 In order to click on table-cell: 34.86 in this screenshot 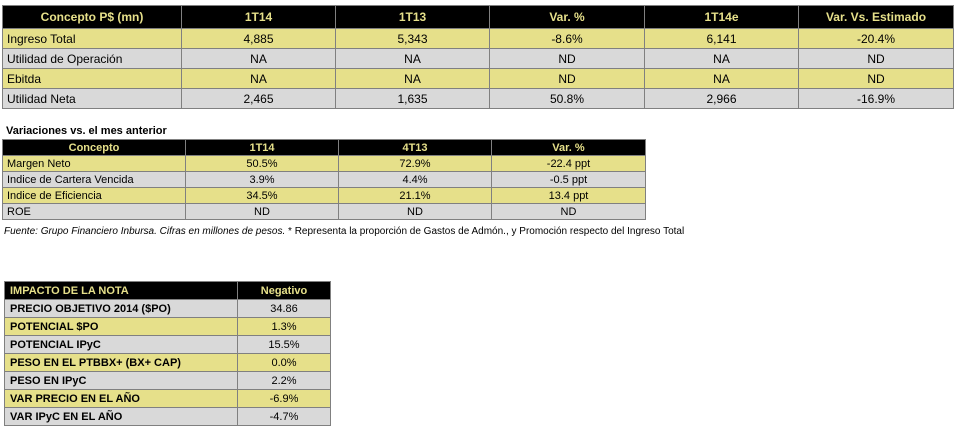, I will do `click(284, 308)`.